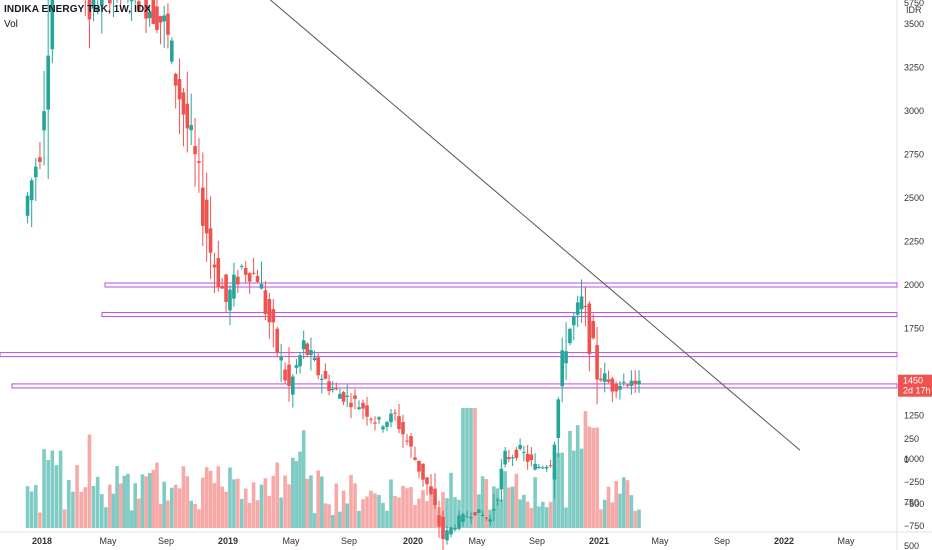 This screenshot has width=932, height=550. Describe the element at coordinates (914, 4) in the screenshot. I see `price-axis-top-value: 5750` at that location.